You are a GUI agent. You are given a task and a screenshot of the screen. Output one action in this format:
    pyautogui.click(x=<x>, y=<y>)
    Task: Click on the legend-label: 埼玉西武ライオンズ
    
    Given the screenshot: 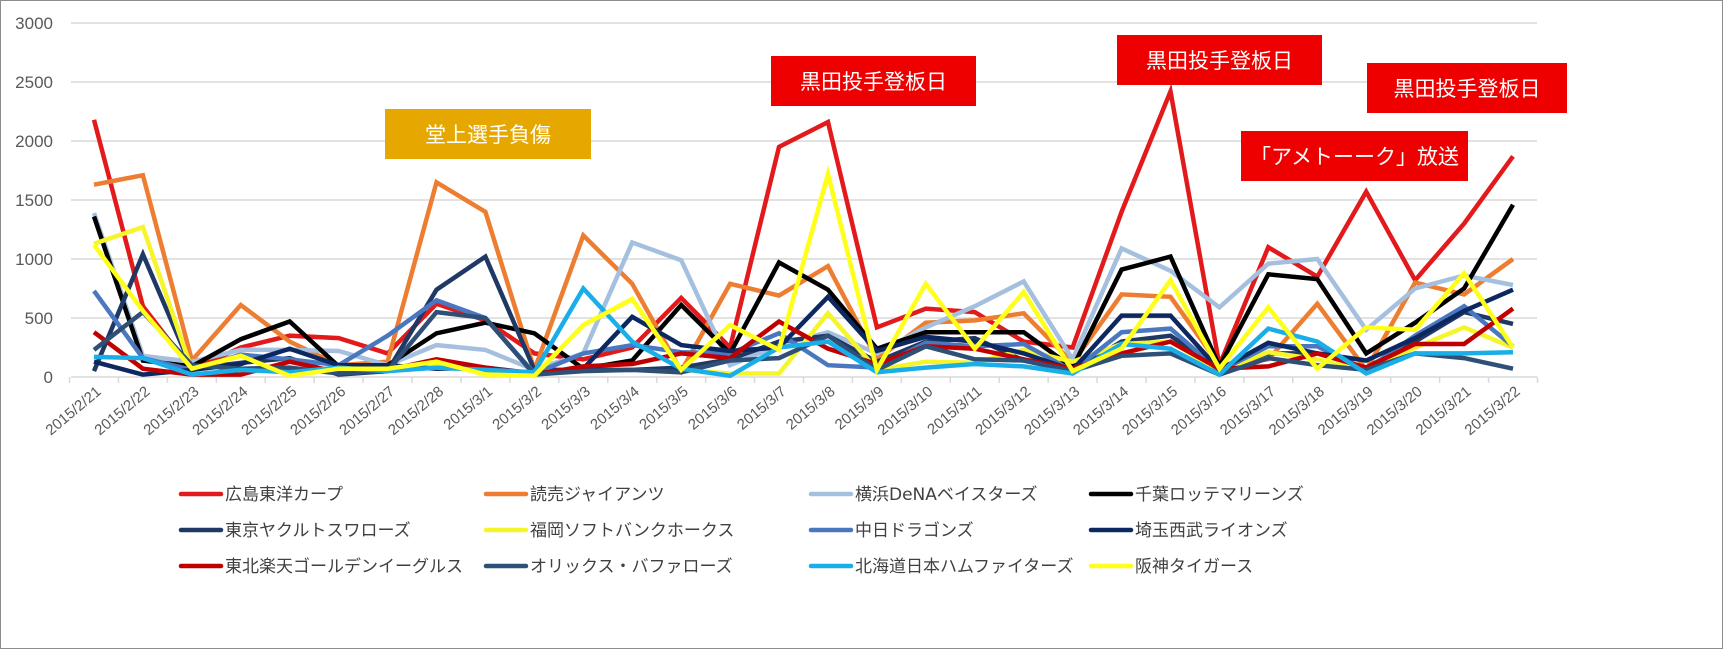 What is the action you would take?
    pyautogui.click(x=1211, y=531)
    